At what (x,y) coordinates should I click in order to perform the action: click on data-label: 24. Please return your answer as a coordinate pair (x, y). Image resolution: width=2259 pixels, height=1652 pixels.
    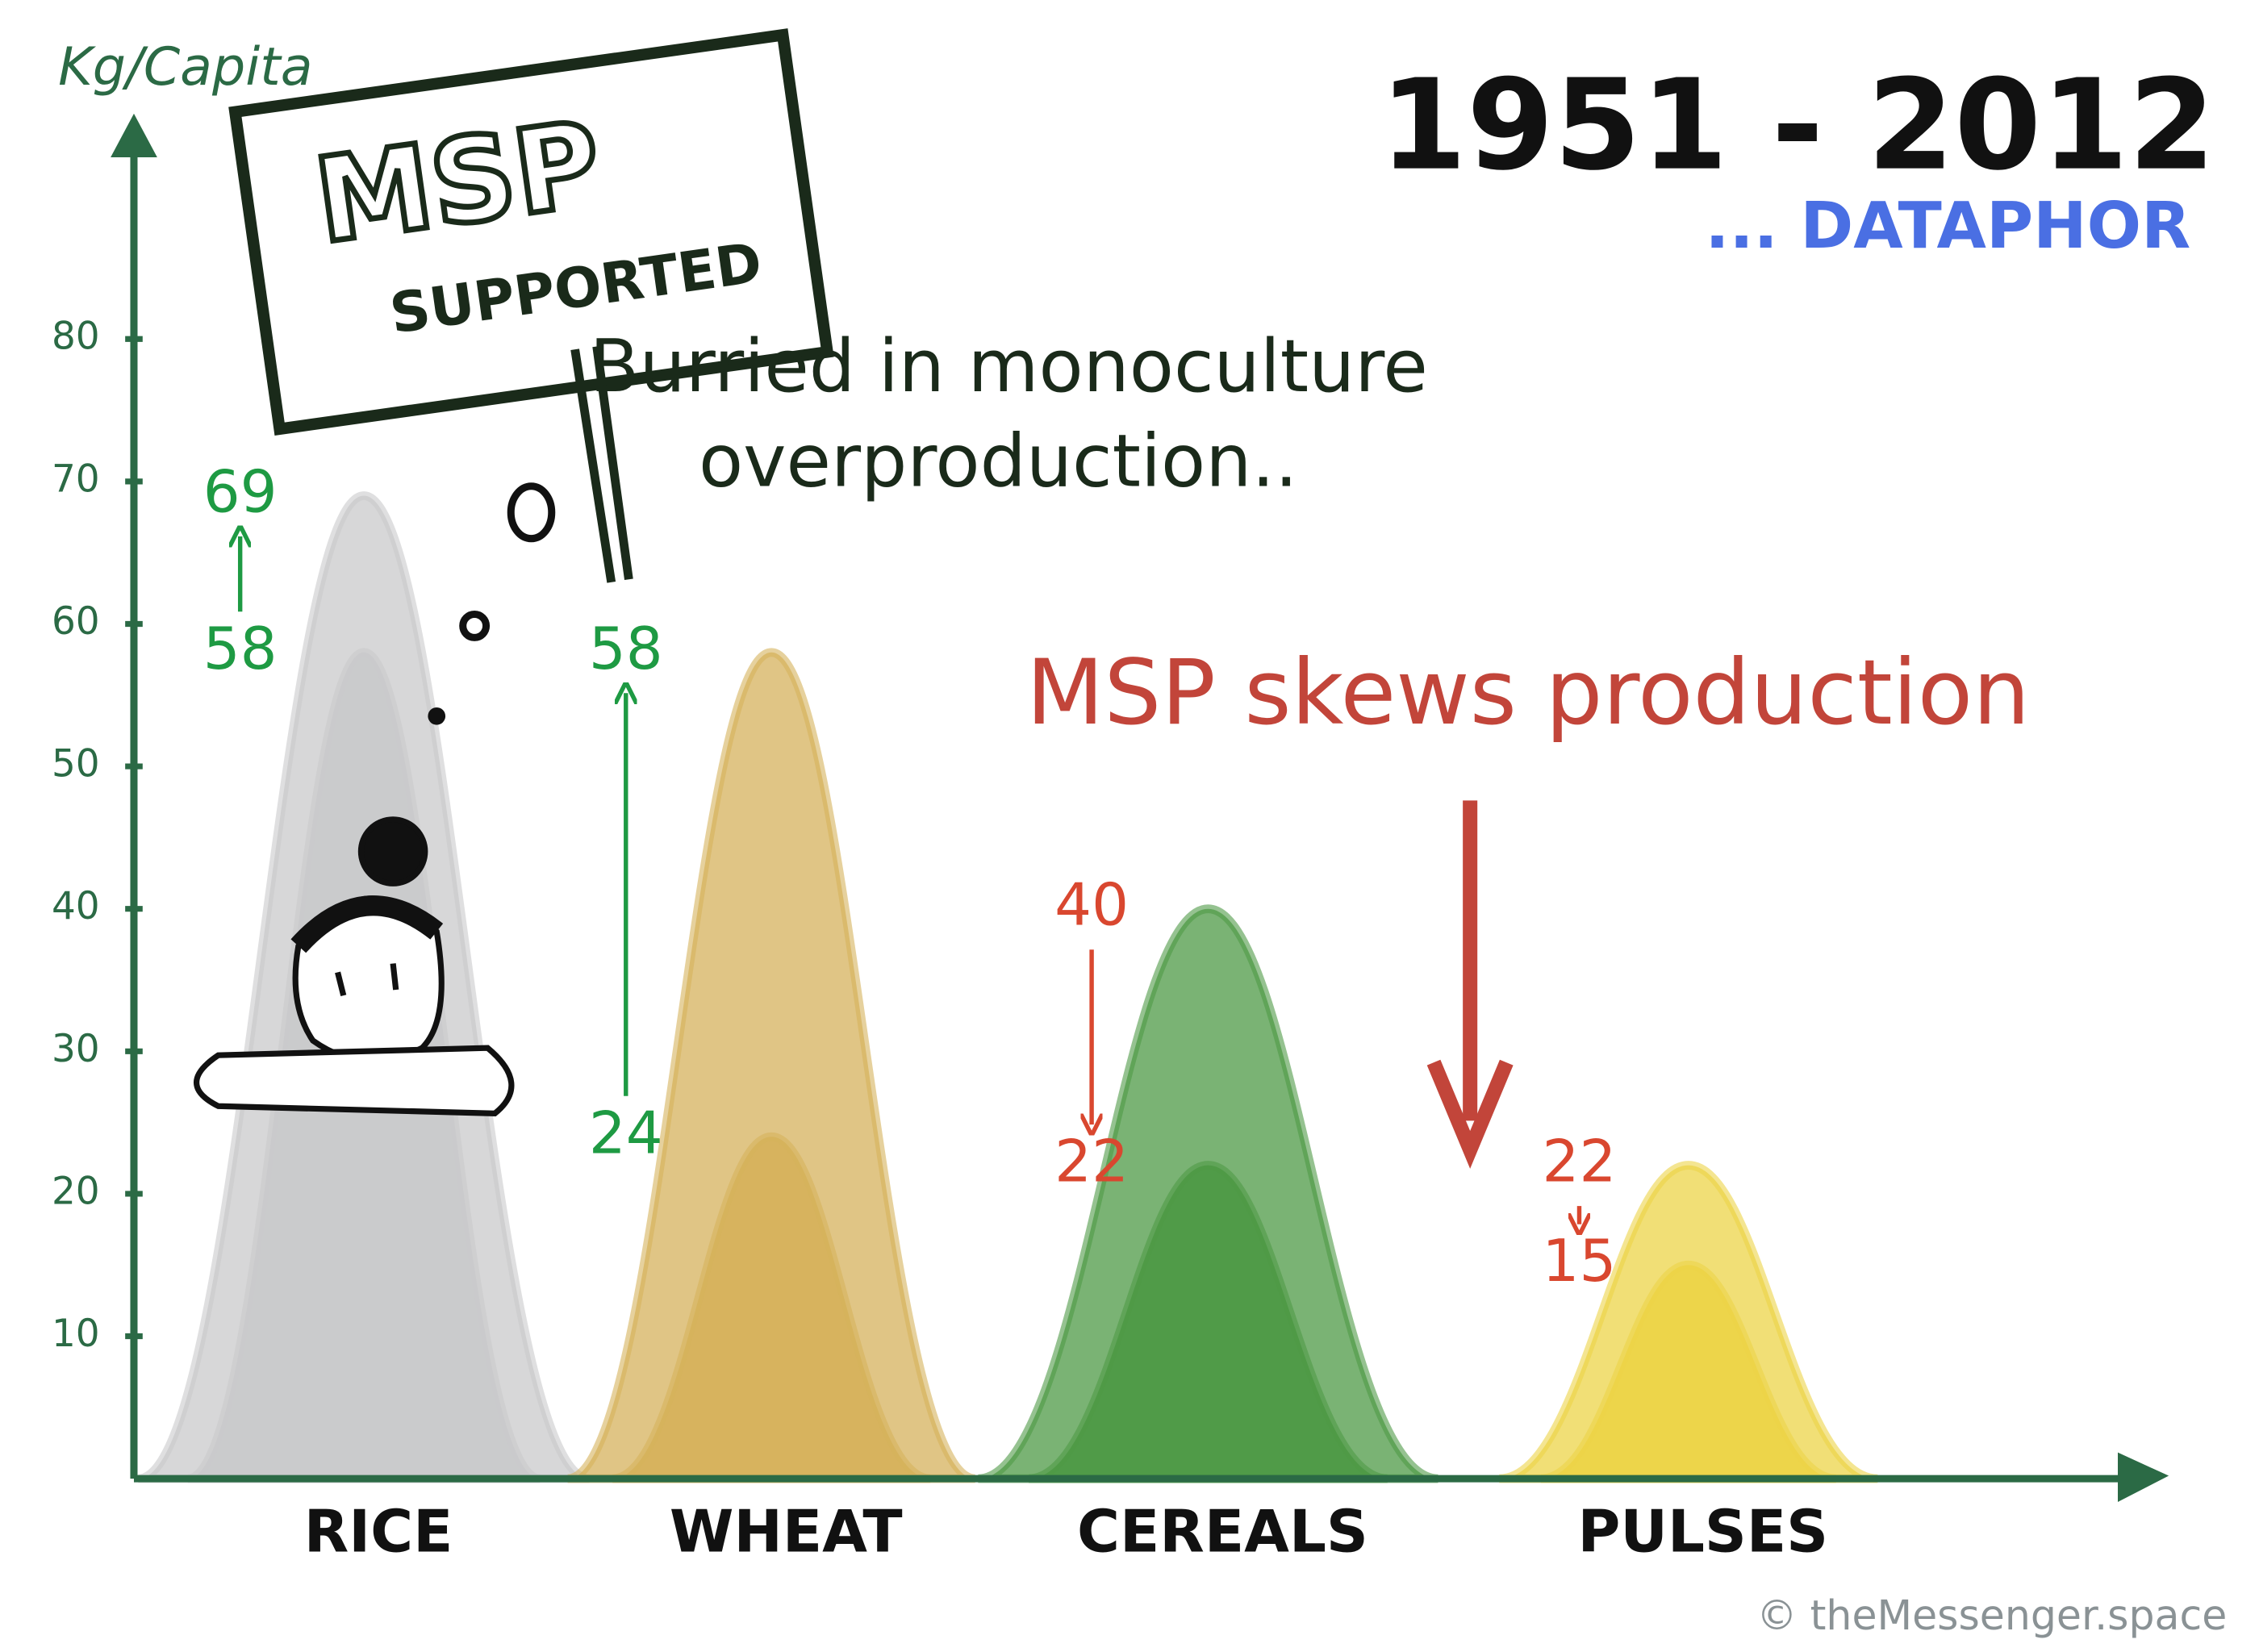
    Looking at the image, I should click on (626, 1133).